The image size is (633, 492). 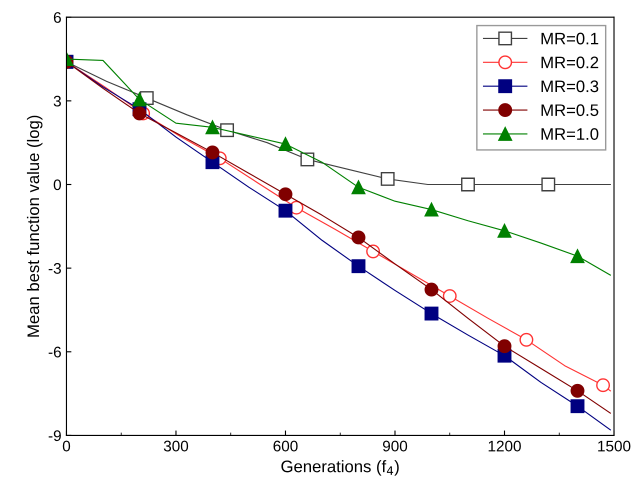 I want to click on x-tick-label: 900, so click(x=395, y=446).